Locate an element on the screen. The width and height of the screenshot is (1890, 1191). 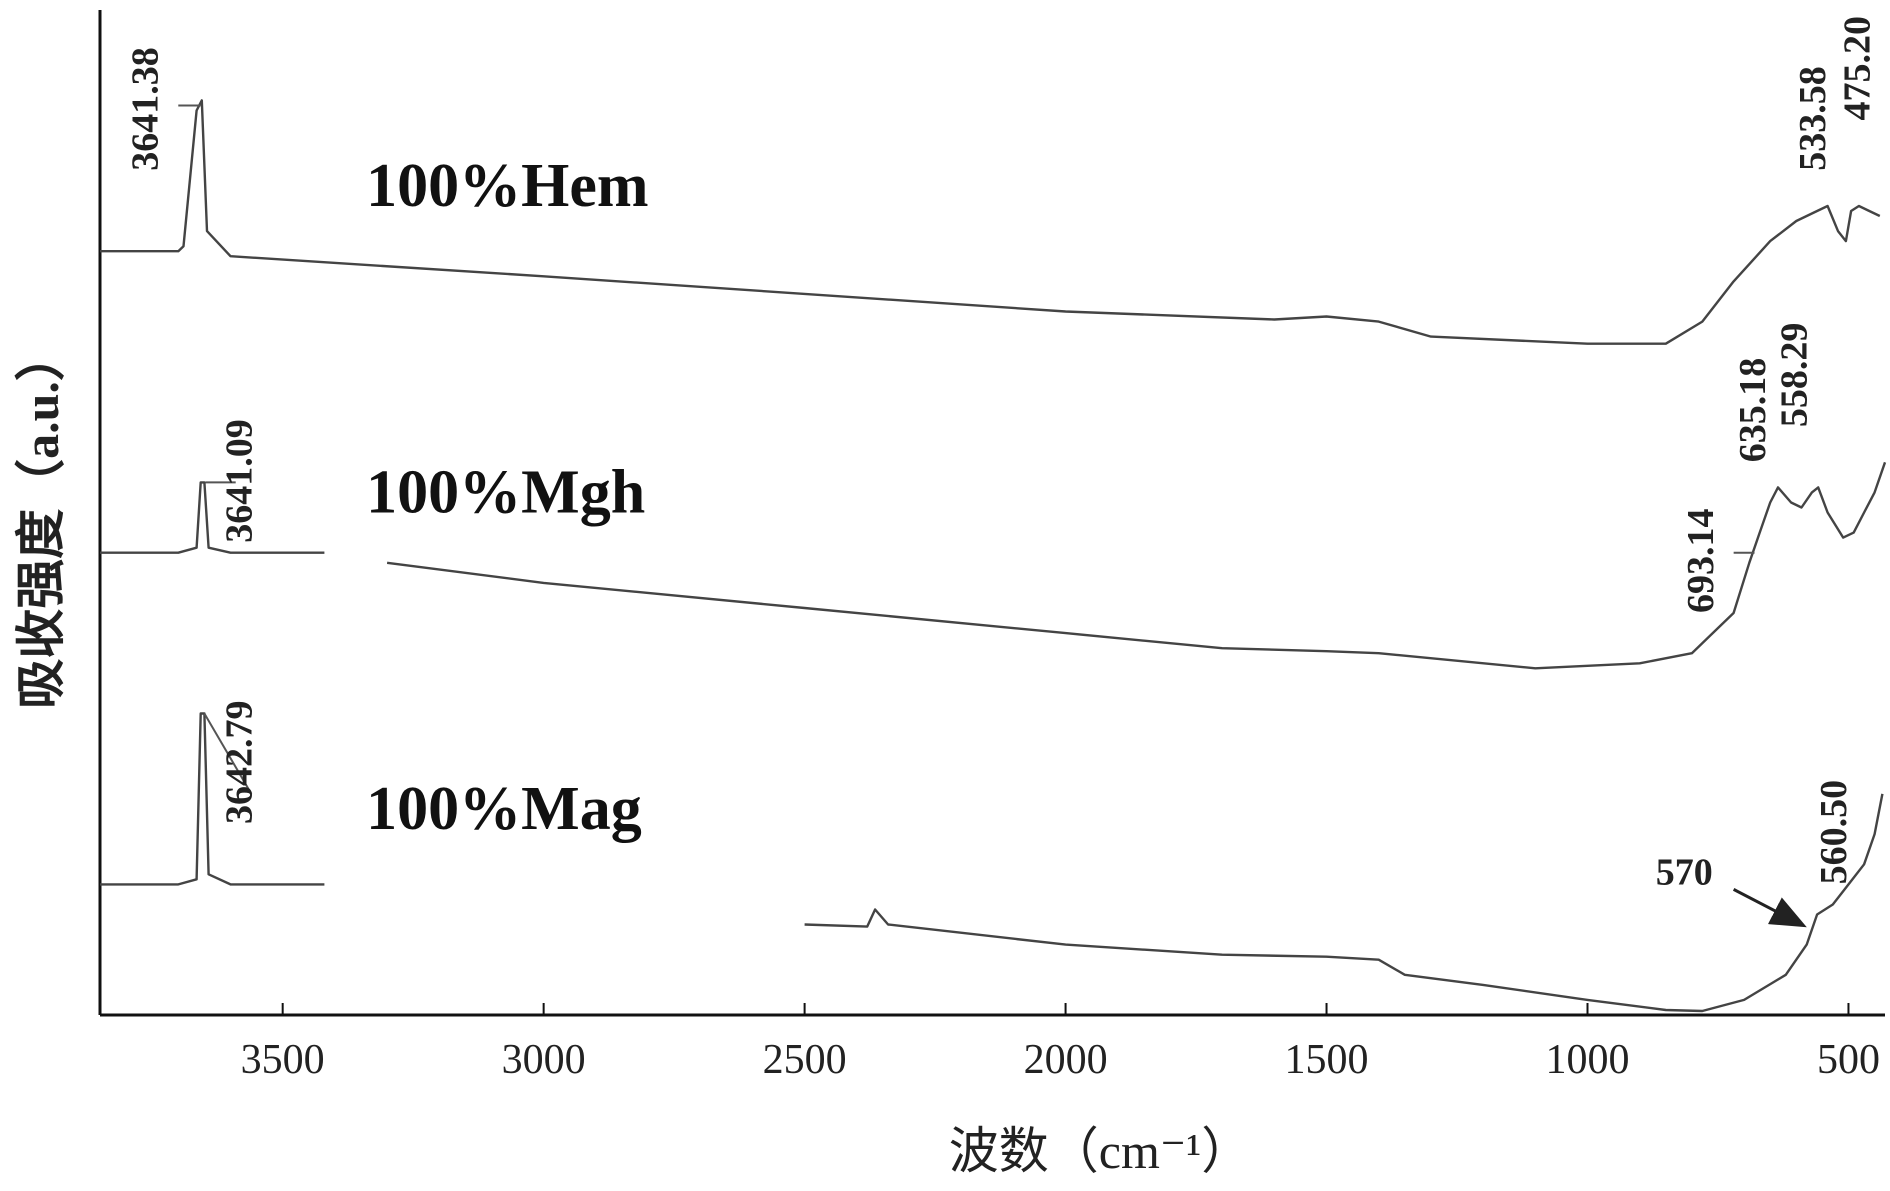
series-label: 100%Hem is located at coordinates (507, 186).